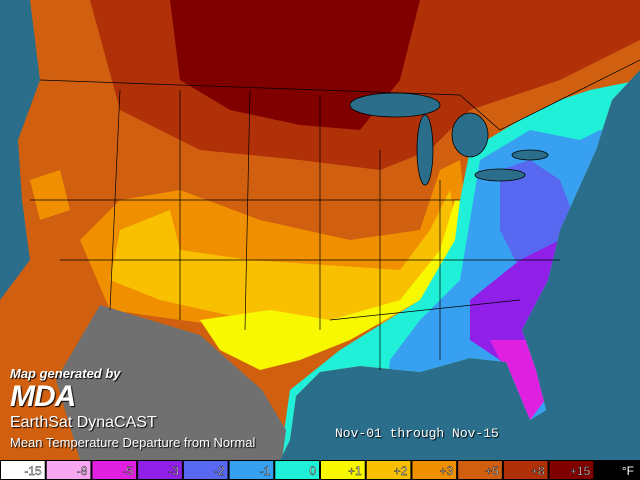  Describe the element at coordinates (580, 471) in the screenshot. I see `legend-label: +15` at that location.